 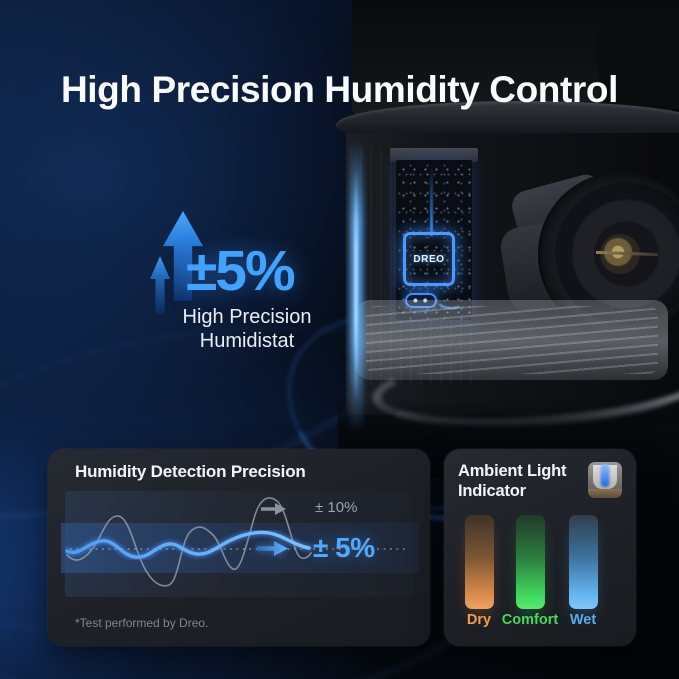 What do you see at coordinates (421, 300) in the screenshot?
I see `humidity-sensor-icon` at bounding box center [421, 300].